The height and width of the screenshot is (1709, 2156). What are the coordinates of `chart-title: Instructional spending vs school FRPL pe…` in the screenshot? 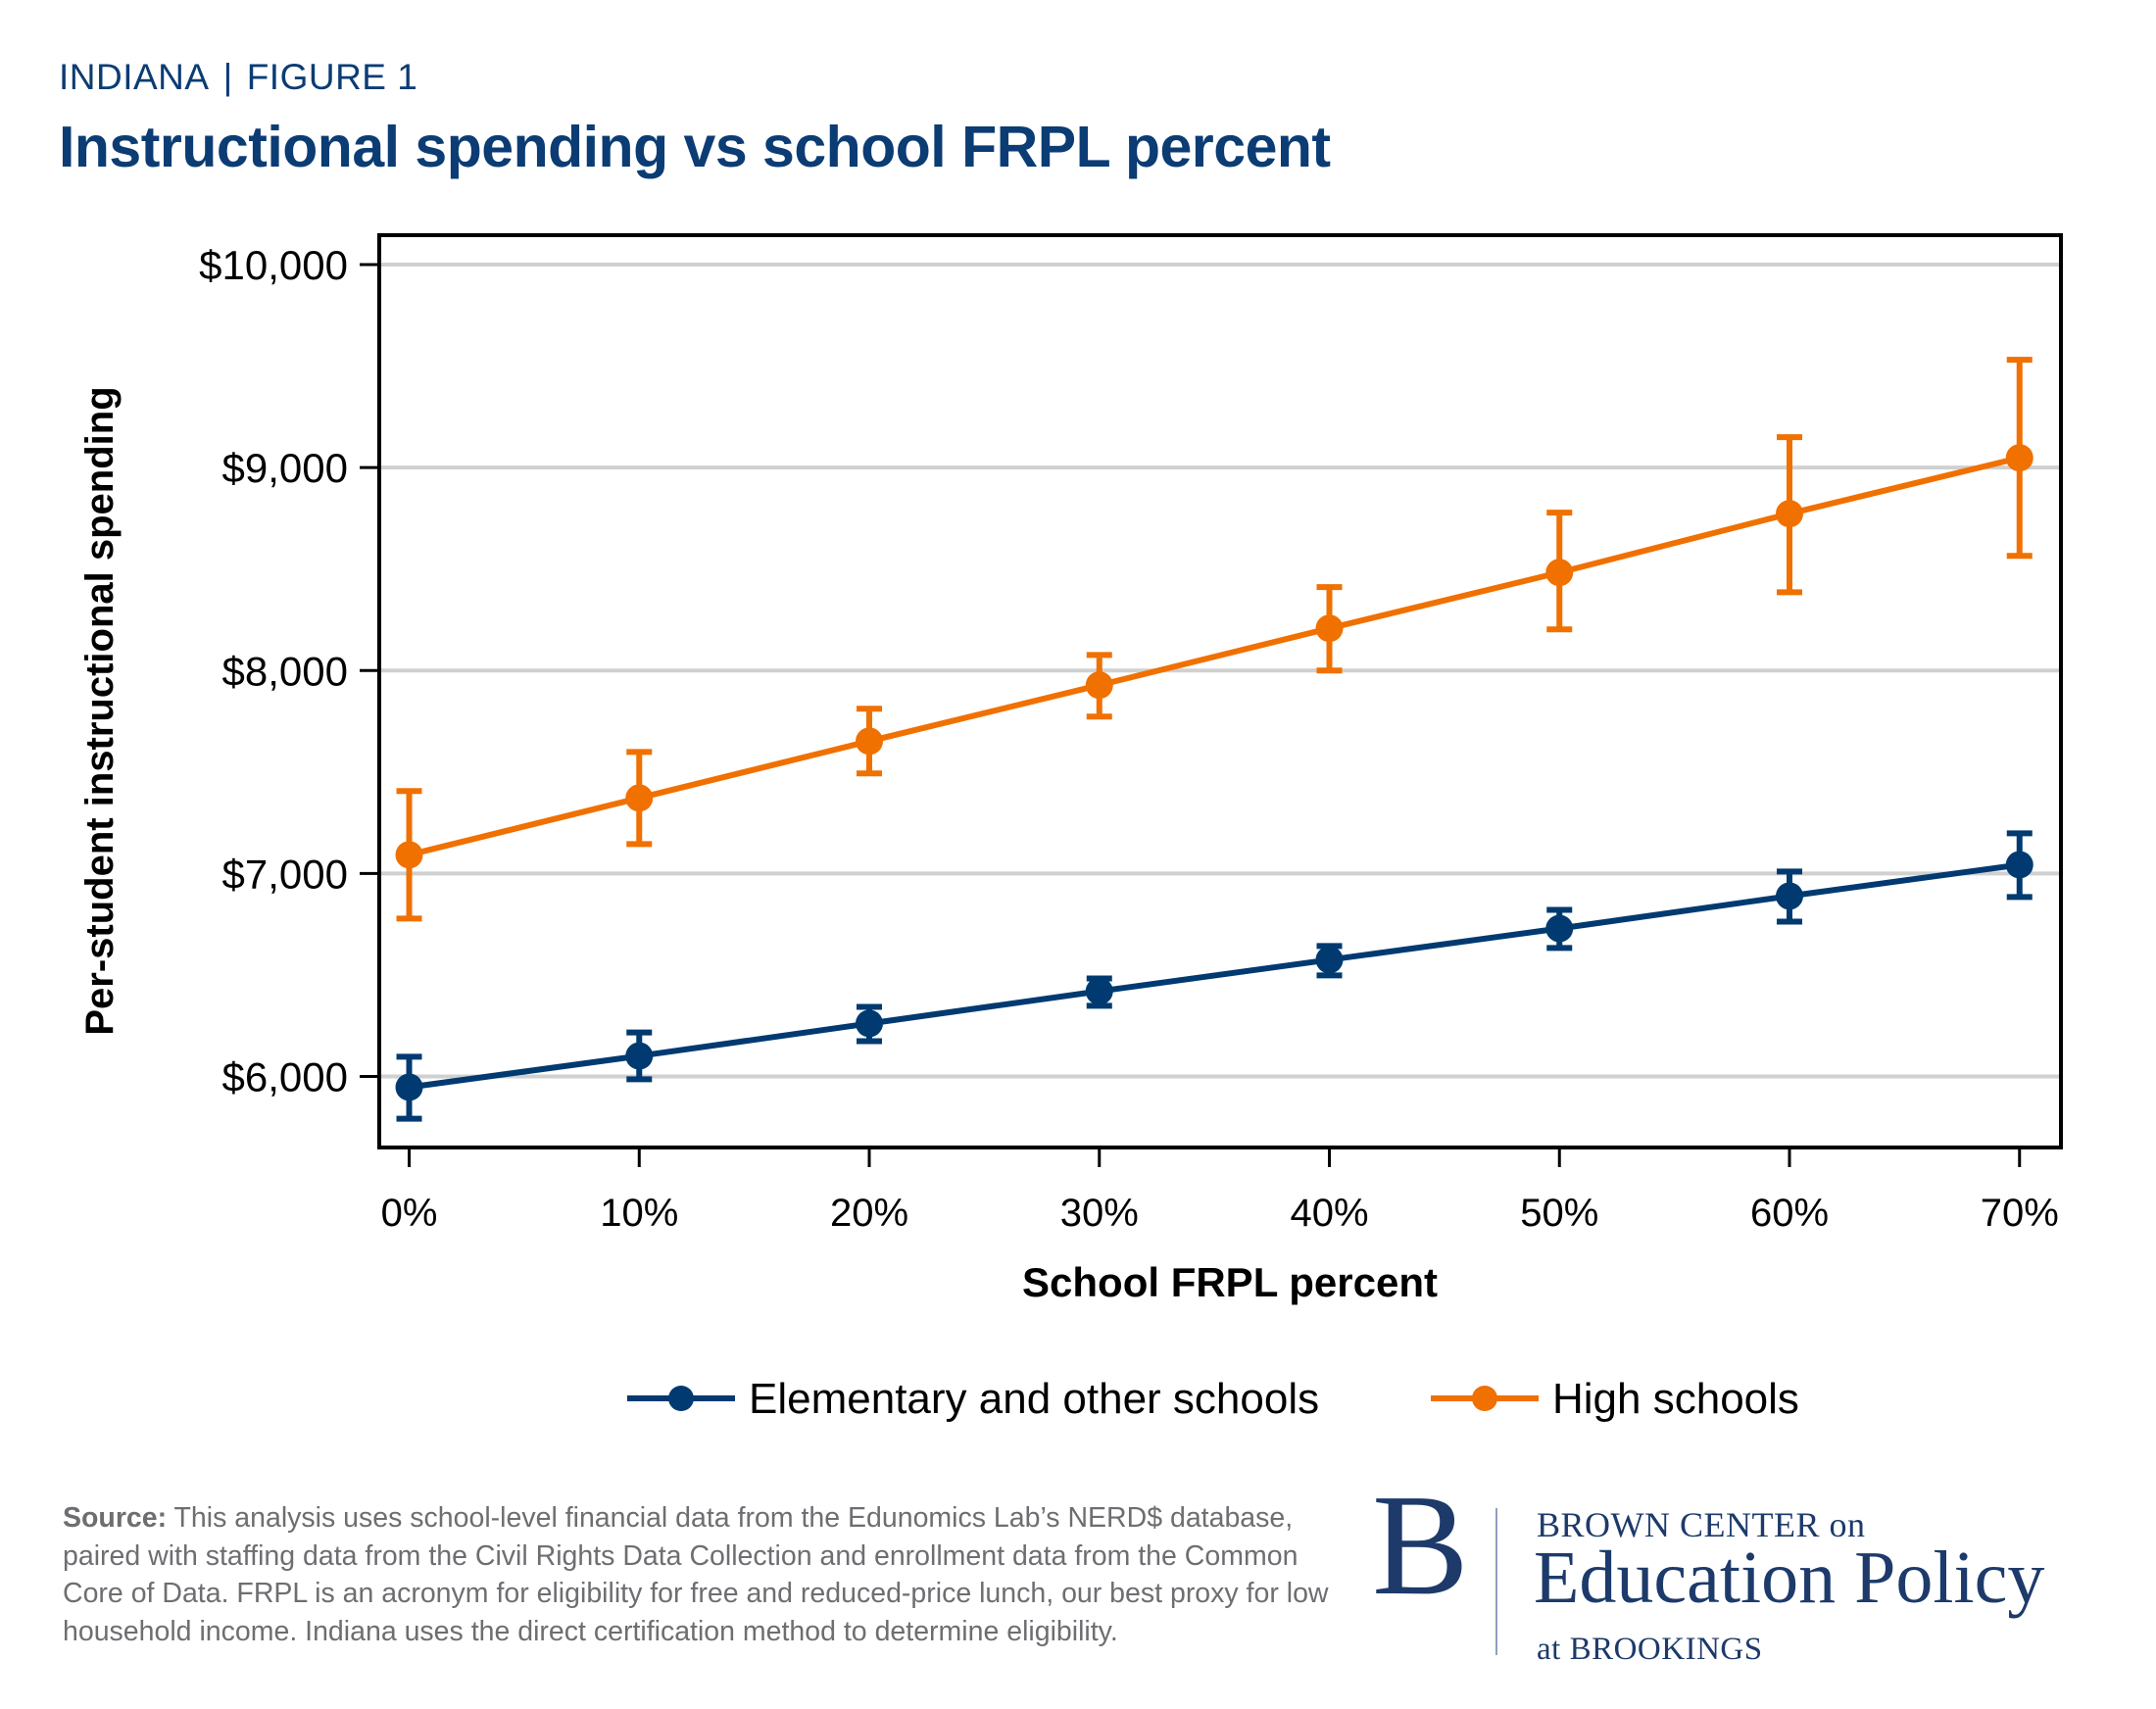 It's located at (695, 147).